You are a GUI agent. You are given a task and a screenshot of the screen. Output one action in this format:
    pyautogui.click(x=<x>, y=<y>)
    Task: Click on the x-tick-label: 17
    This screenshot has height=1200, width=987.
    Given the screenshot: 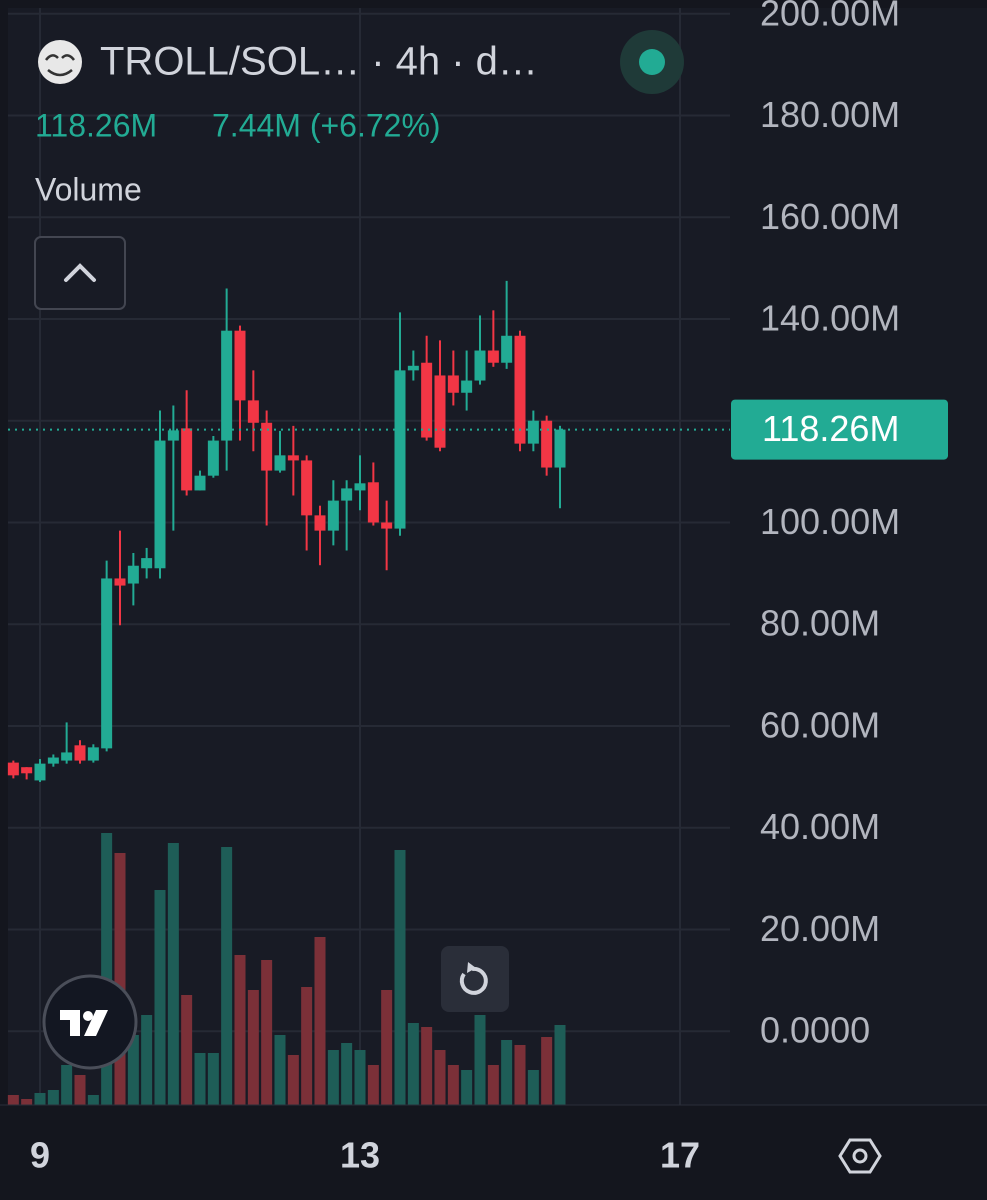 What is the action you would take?
    pyautogui.click(x=680, y=1155)
    